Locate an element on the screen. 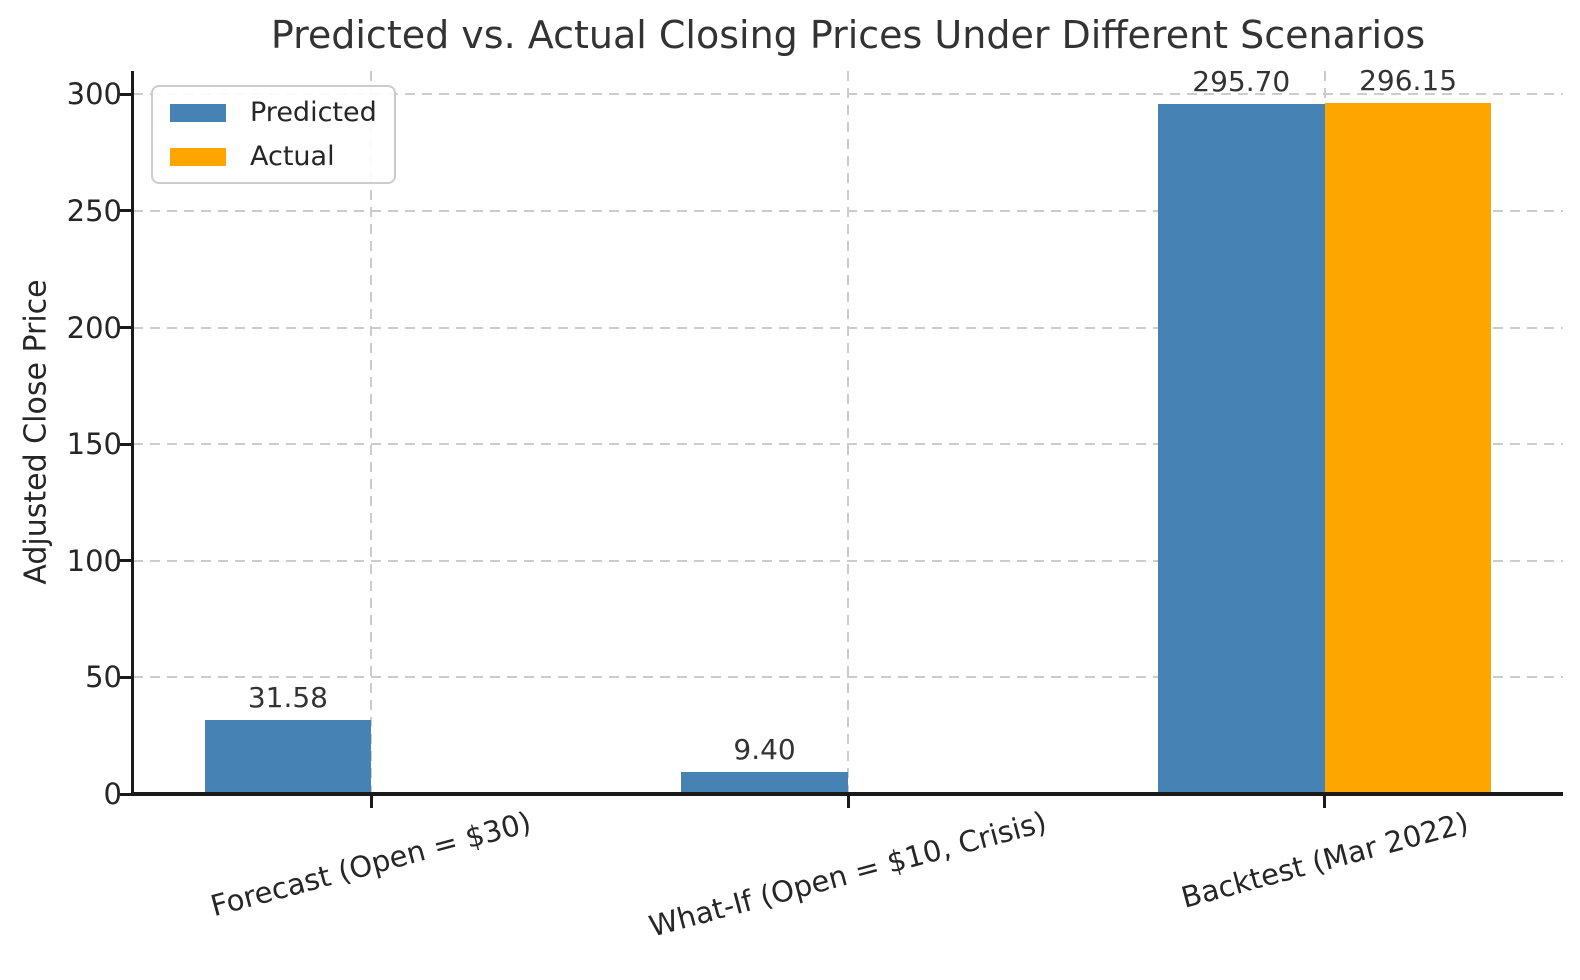  bar-value-label-predicted-category-2: 295.70 is located at coordinates (1241, 82).